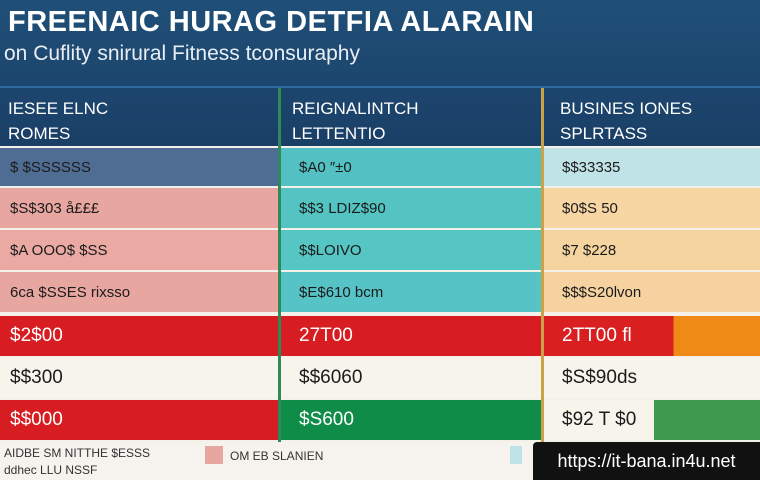 This screenshot has height=480, width=760. I want to click on column-header-line: ROMES, so click(39, 133).